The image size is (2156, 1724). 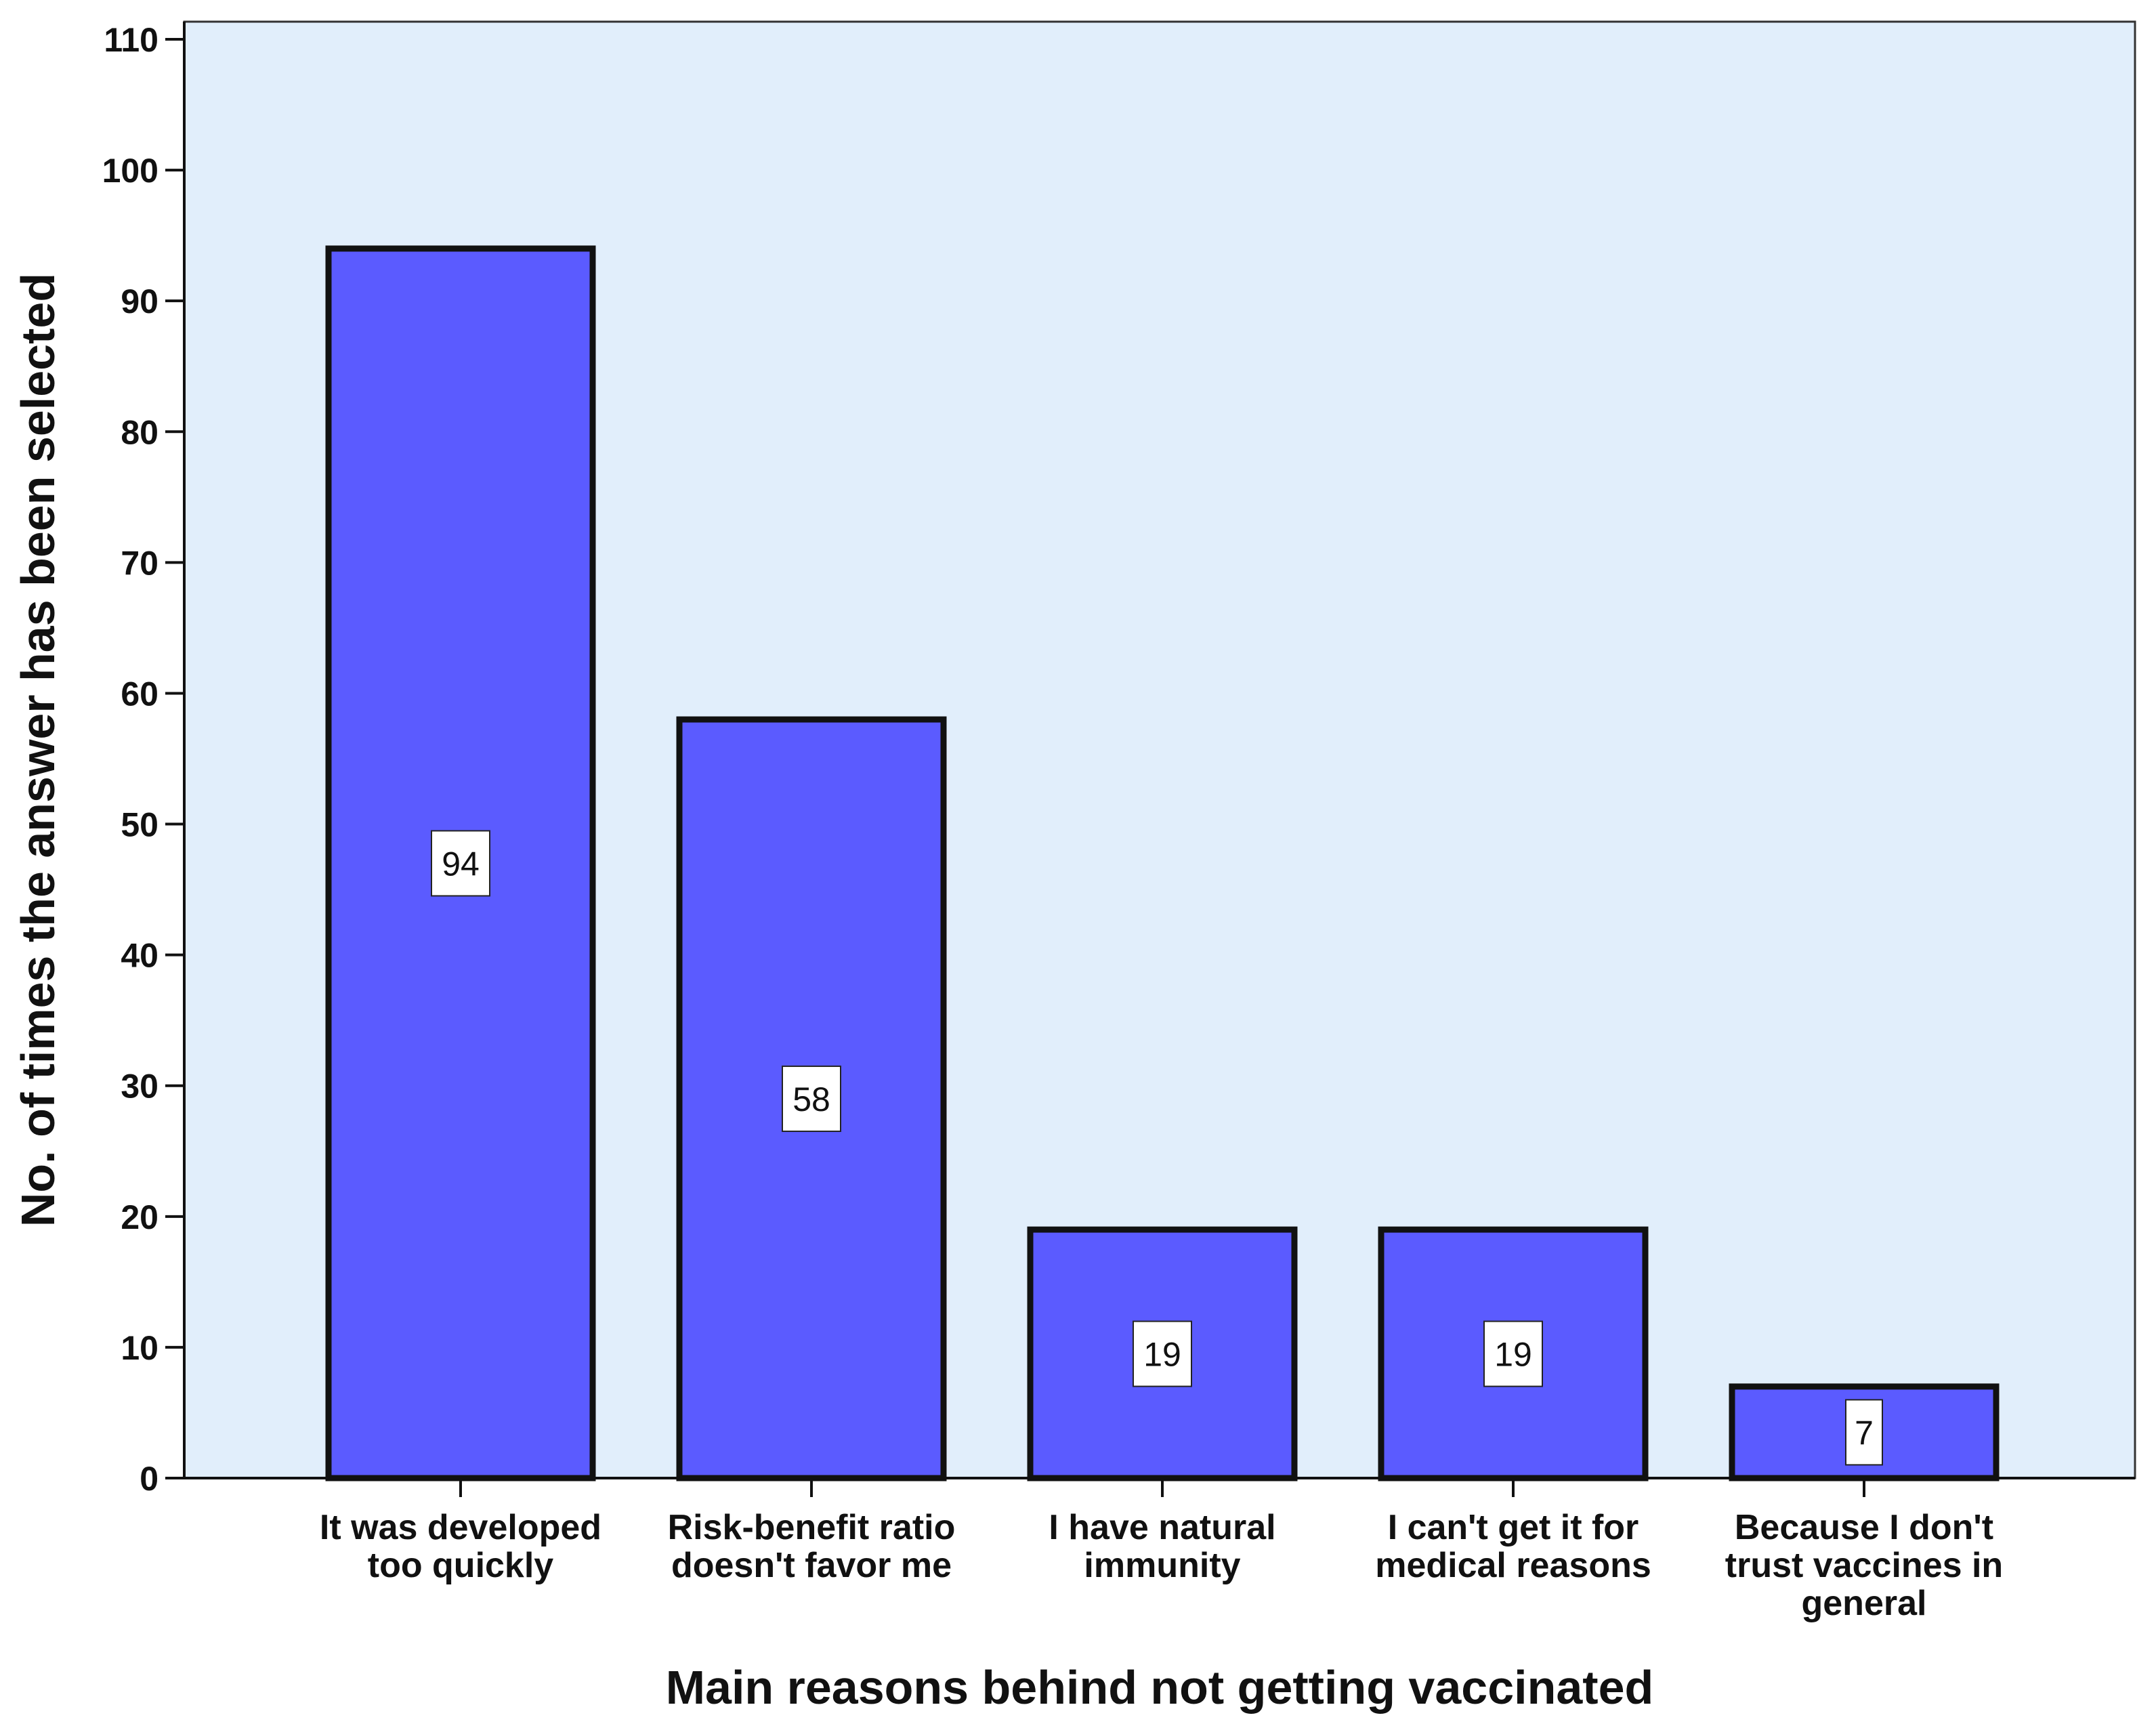 I want to click on x-tick-label: Risk-benefit ratio doesn't favor me, so click(x=812, y=1547).